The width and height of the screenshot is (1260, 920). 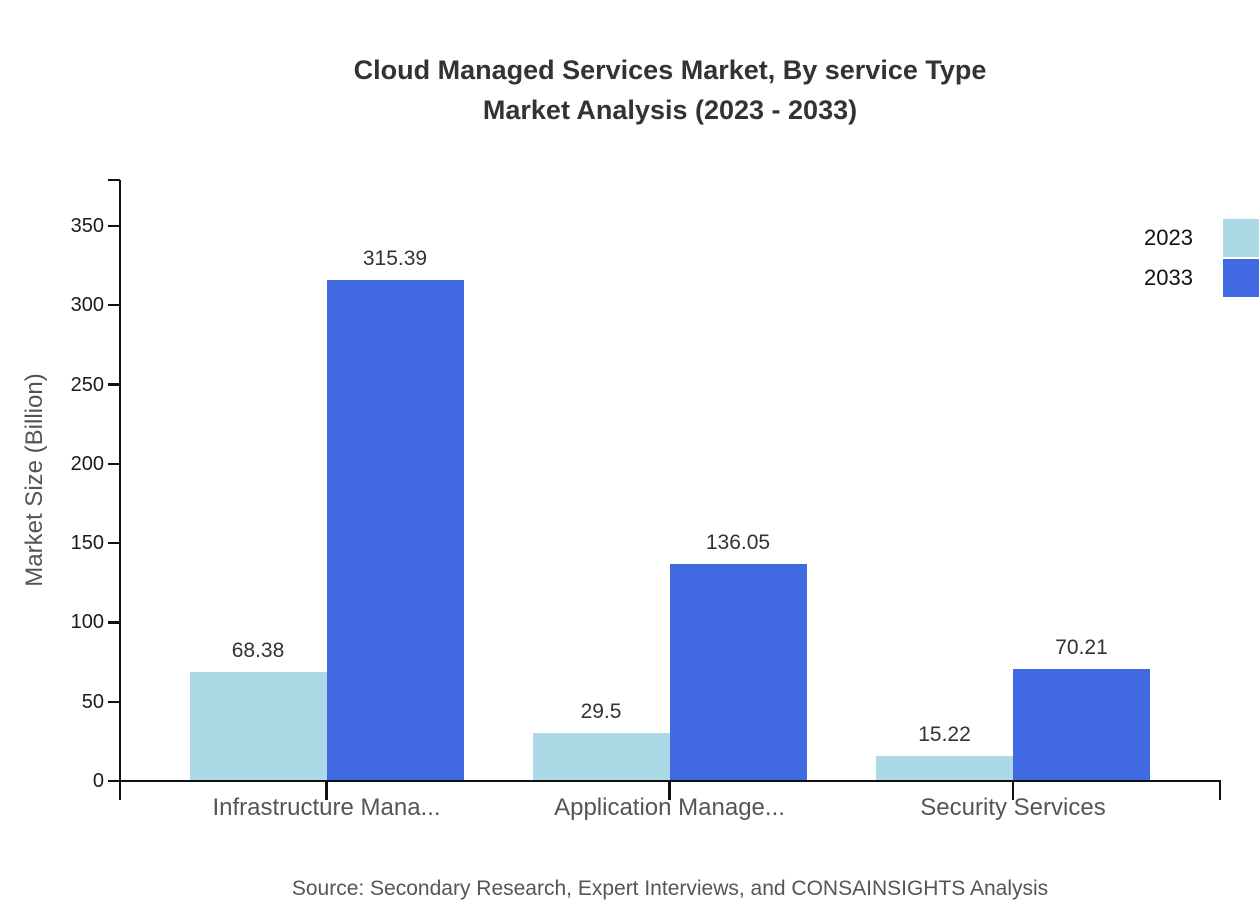 I want to click on legend-item-2023: 2023, so click(x=629, y=238).